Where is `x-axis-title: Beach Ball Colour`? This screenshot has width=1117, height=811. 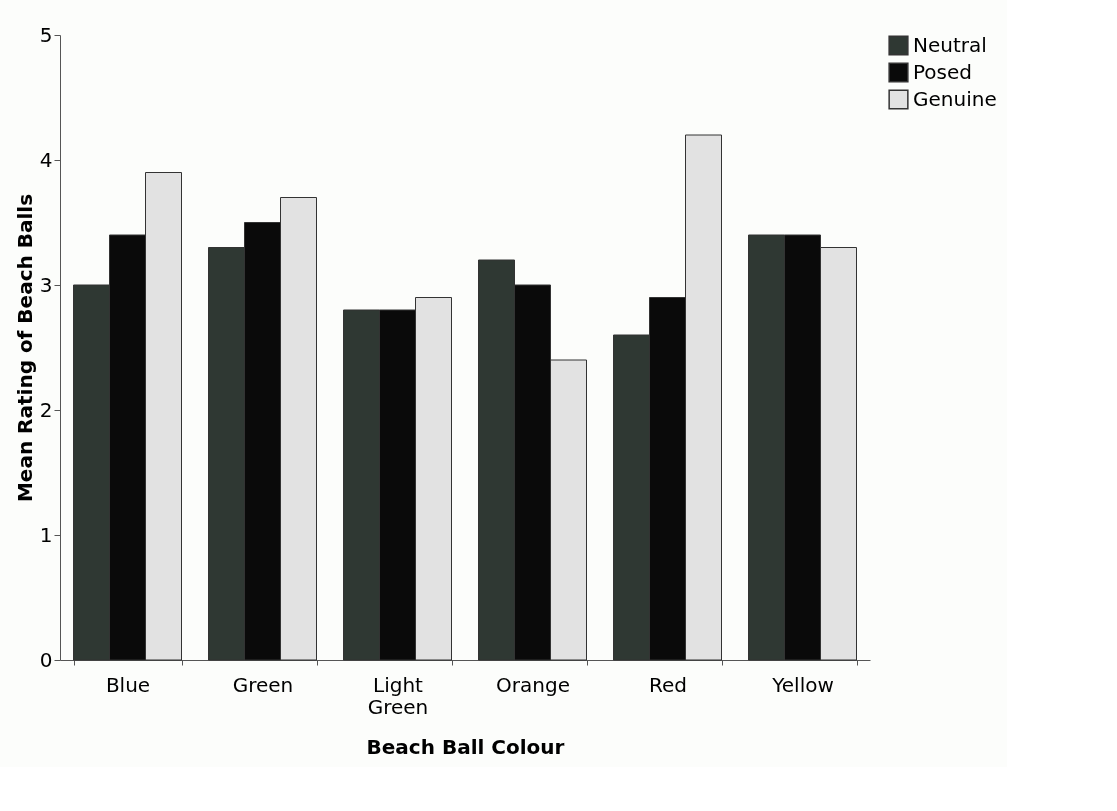 x-axis-title: Beach Ball Colour is located at coordinates (465, 746).